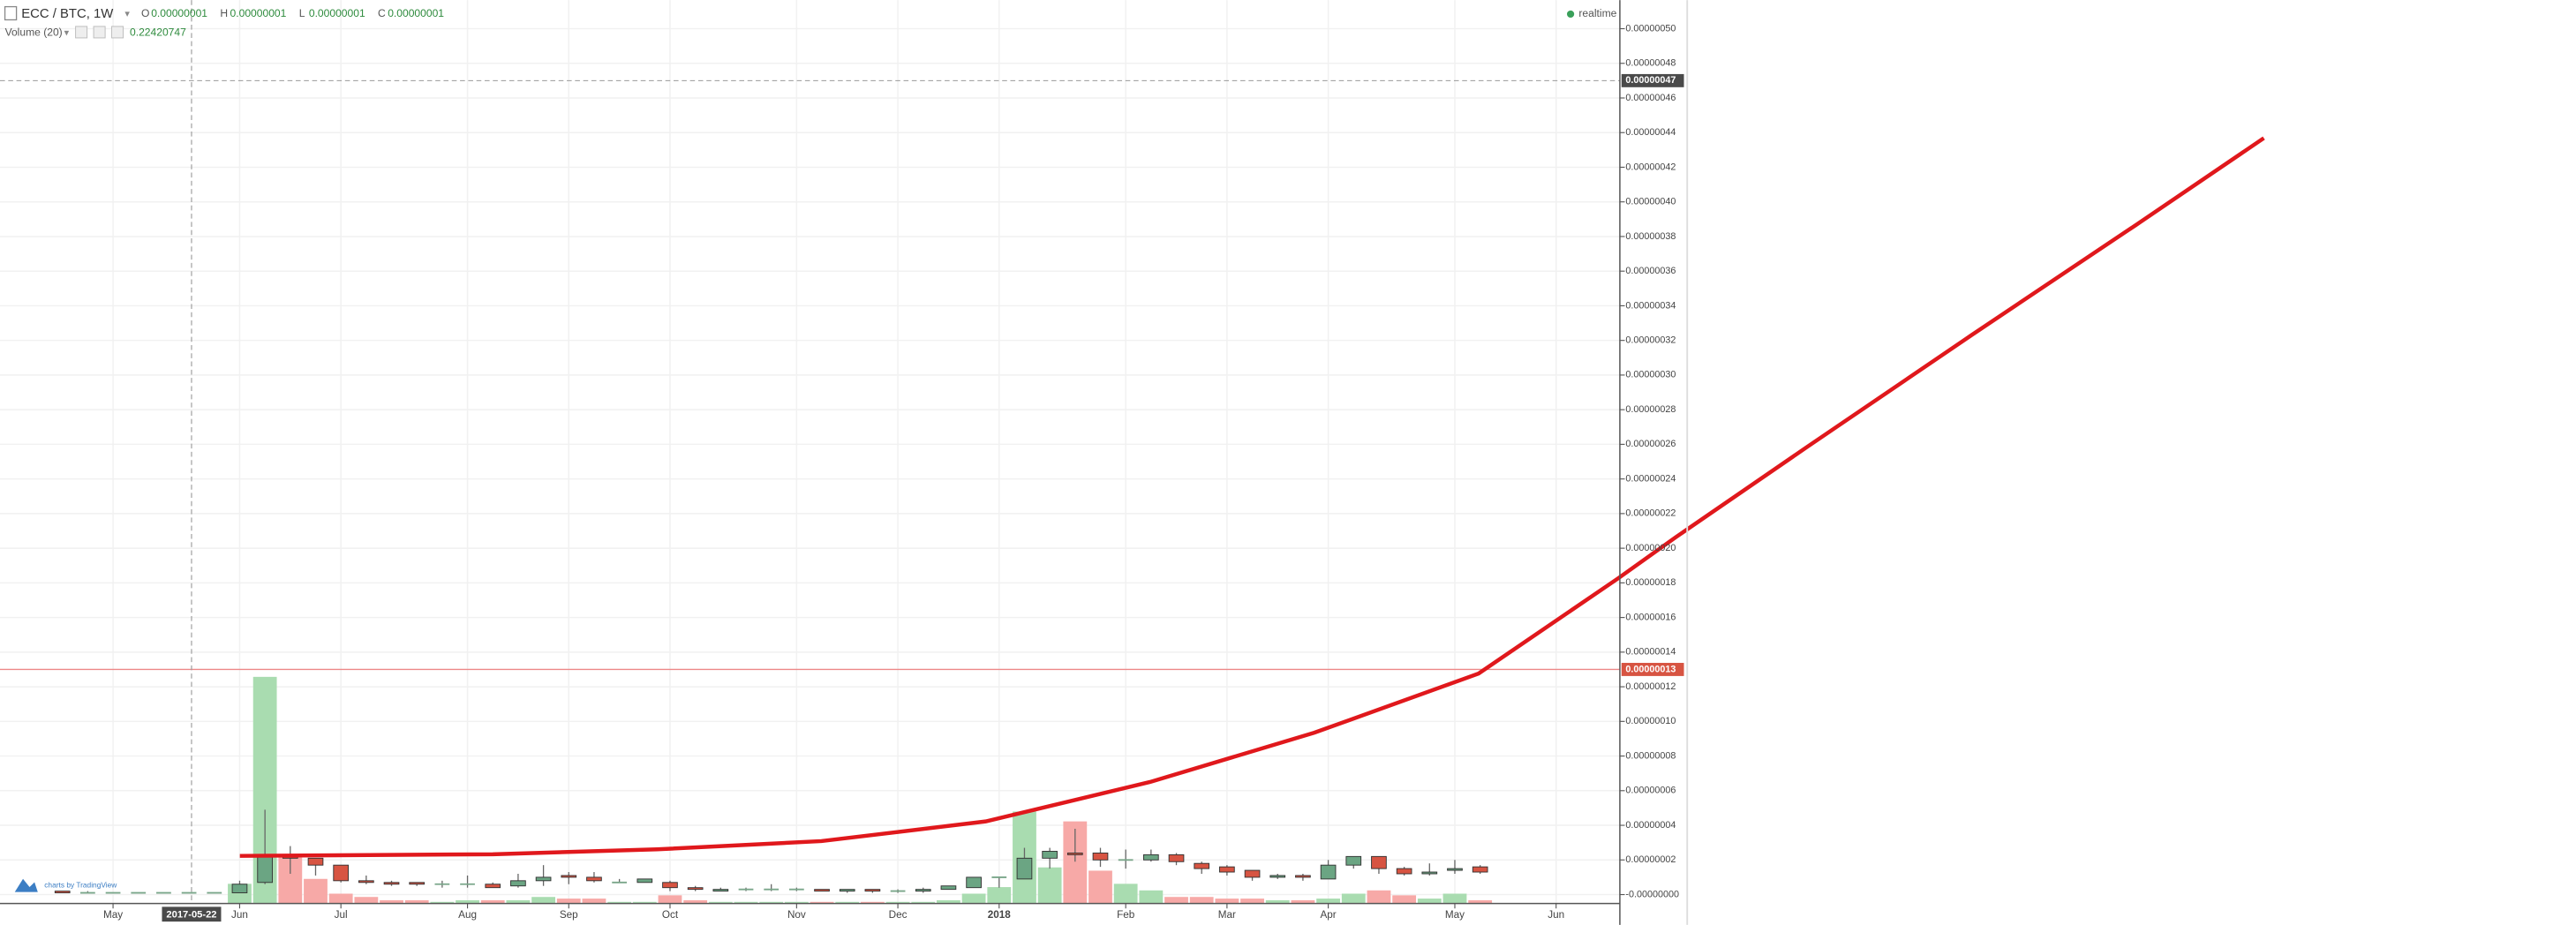 This screenshot has width=2576, height=925. What do you see at coordinates (1000, 915) in the screenshot?
I see `x-tick-label: 2018` at bounding box center [1000, 915].